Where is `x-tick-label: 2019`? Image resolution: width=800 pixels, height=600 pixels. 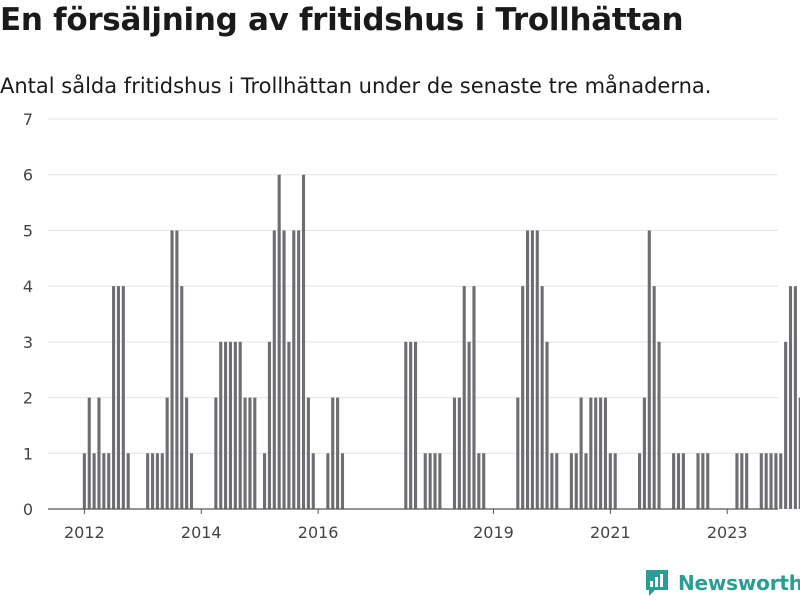 x-tick-label: 2019 is located at coordinates (493, 532).